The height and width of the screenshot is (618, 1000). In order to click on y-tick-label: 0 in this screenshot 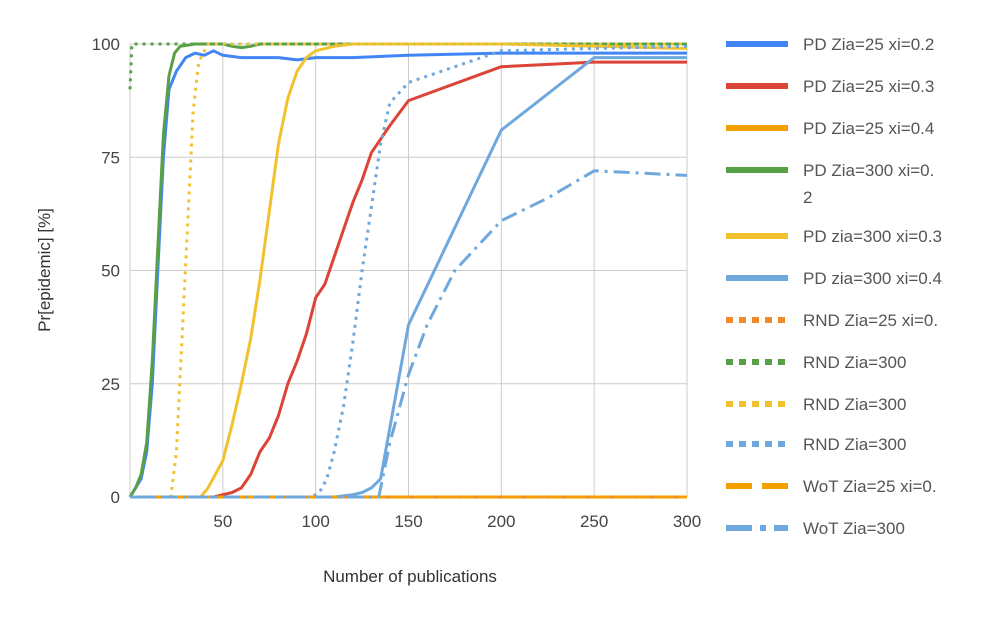, I will do `click(115, 497)`.